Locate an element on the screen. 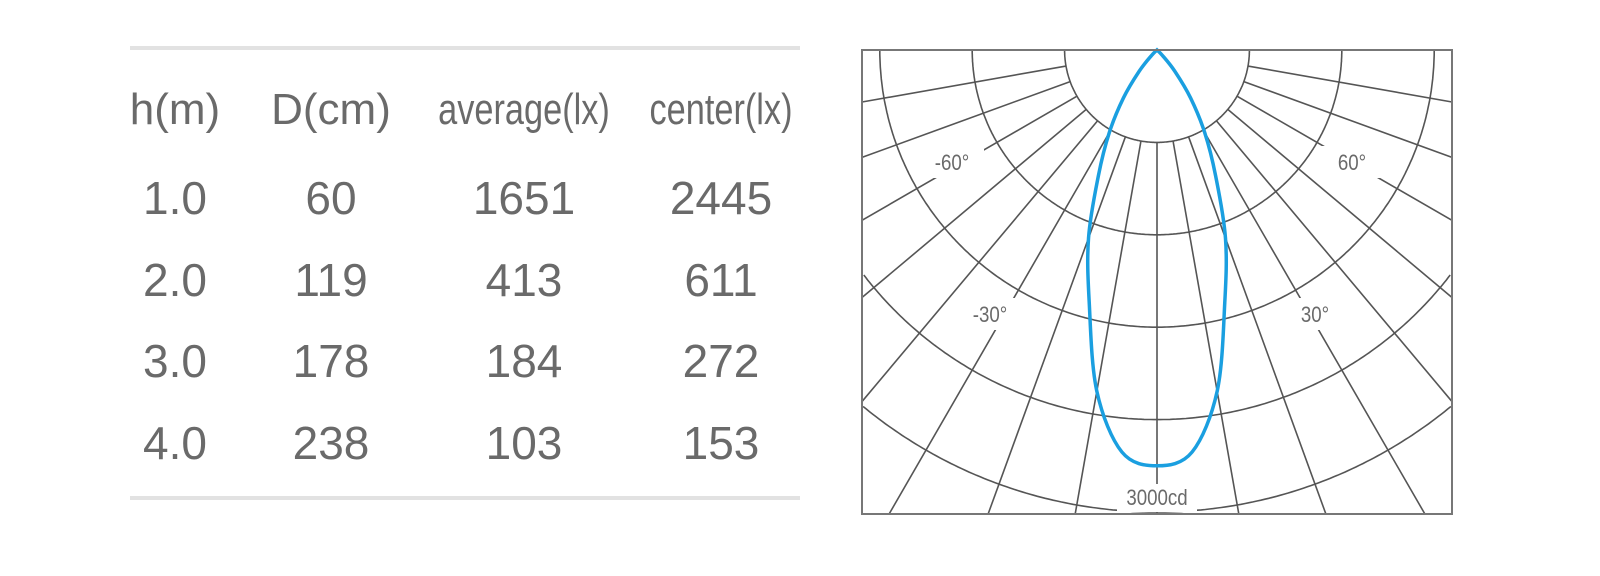 This screenshot has width=1600, height=576. table-cell: 1.0 is located at coordinates (175, 198).